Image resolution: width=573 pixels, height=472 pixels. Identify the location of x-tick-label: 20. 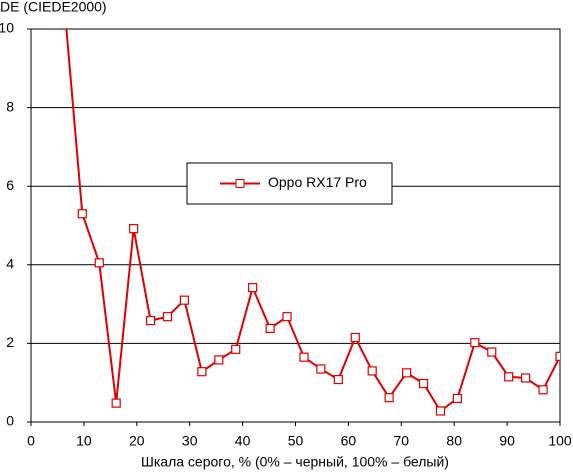
(137, 441).